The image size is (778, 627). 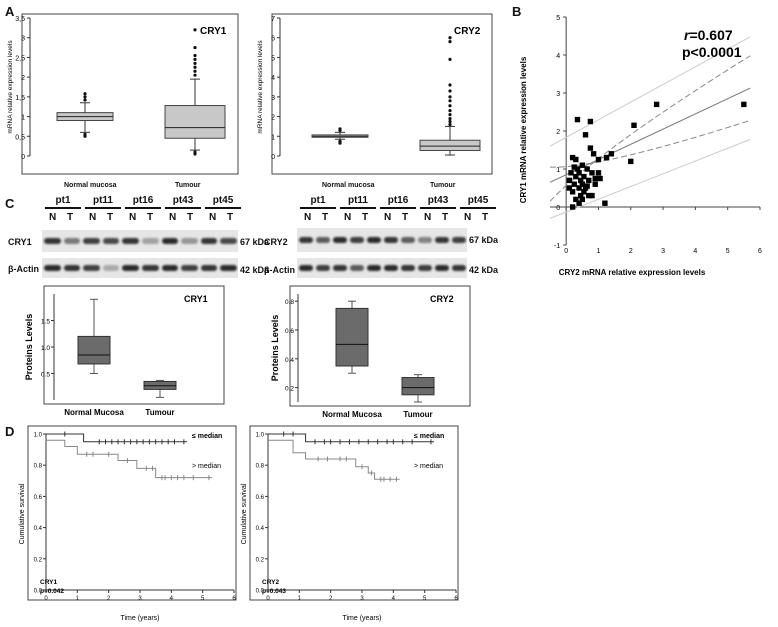 What do you see at coordinates (710, 35) in the screenshot?
I see `r-number: =0.607` at bounding box center [710, 35].